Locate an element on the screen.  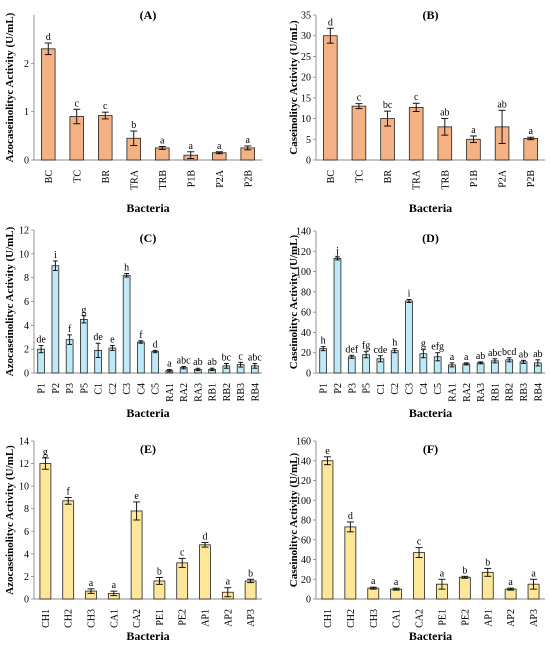
panel-c-y-label: Azocaseinolityc Activity (U/mL) is located at coordinates (10, 301).